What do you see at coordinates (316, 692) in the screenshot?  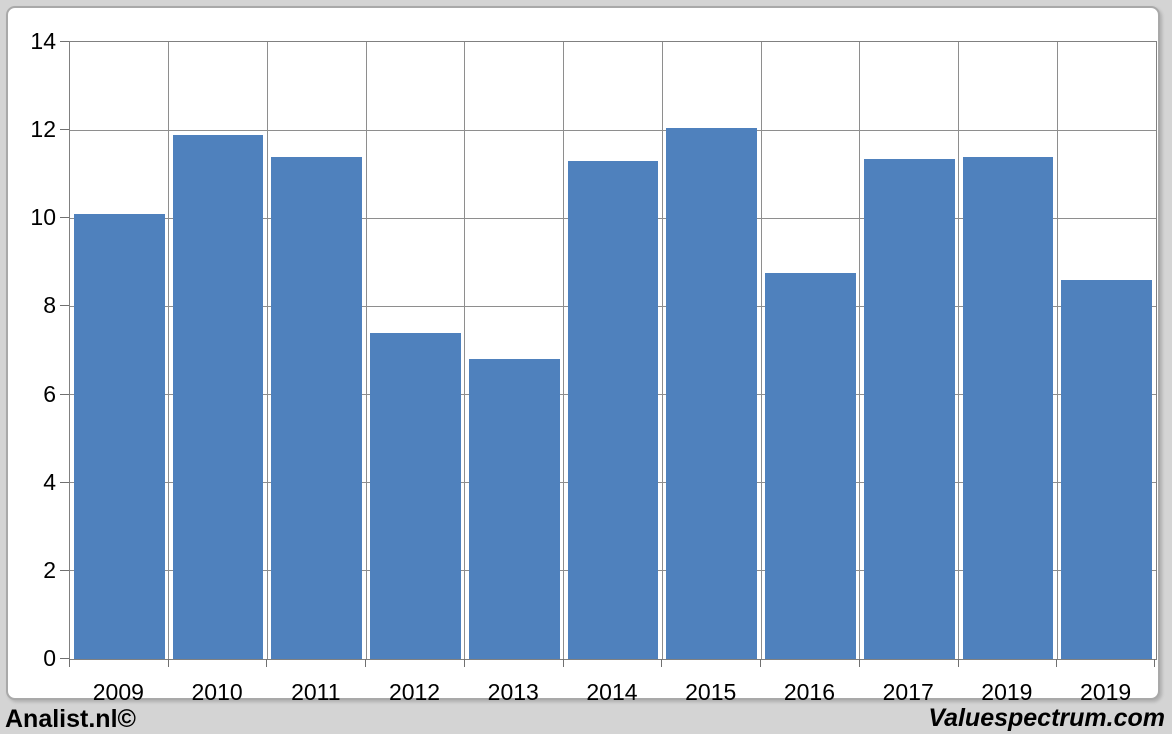 I see `x-axis-label-2: 2011` at bounding box center [316, 692].